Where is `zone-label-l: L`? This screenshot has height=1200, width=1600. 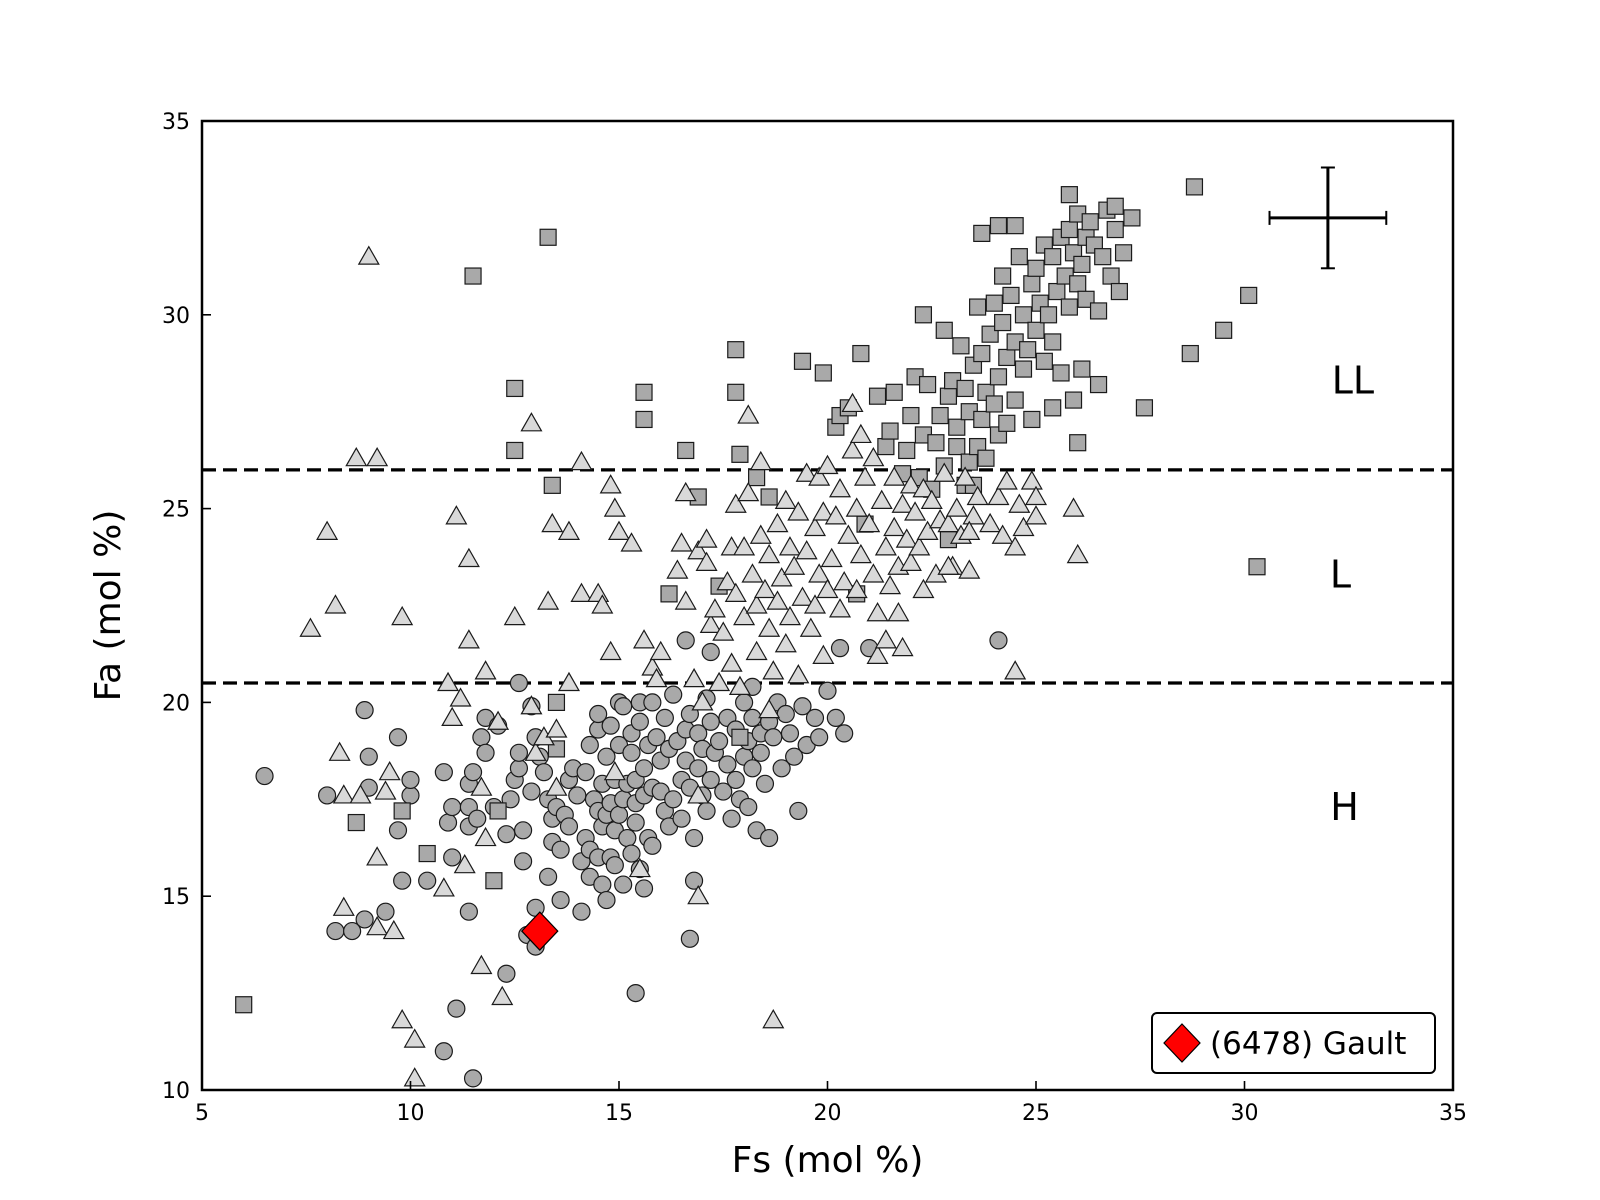
zone-label-l: L is located at coordinates (1340, 574).